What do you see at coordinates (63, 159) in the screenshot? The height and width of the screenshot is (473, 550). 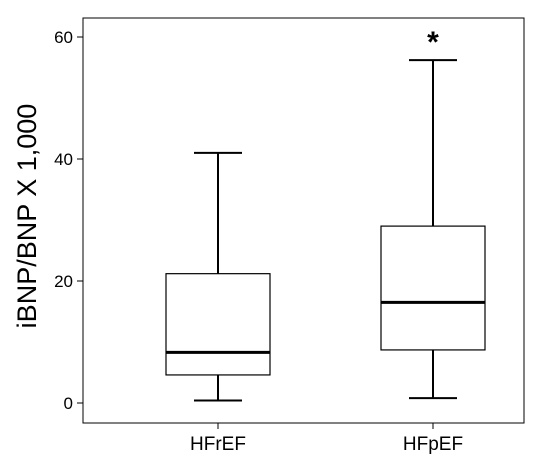 I see `y-tick-label-40: 40` at bounding box center [63, 159].